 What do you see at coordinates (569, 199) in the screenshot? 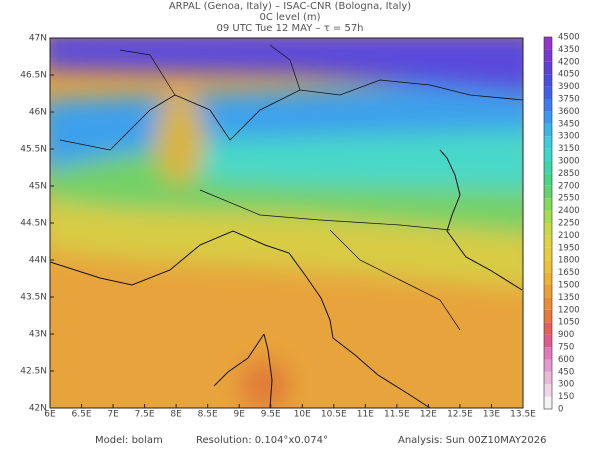
I see `colorbar-label: 2550` at bounding box center [569, 199].